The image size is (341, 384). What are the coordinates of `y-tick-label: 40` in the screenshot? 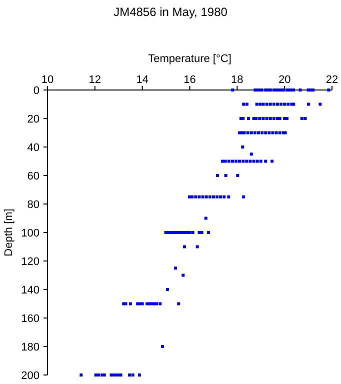 It's located at (33, 148).